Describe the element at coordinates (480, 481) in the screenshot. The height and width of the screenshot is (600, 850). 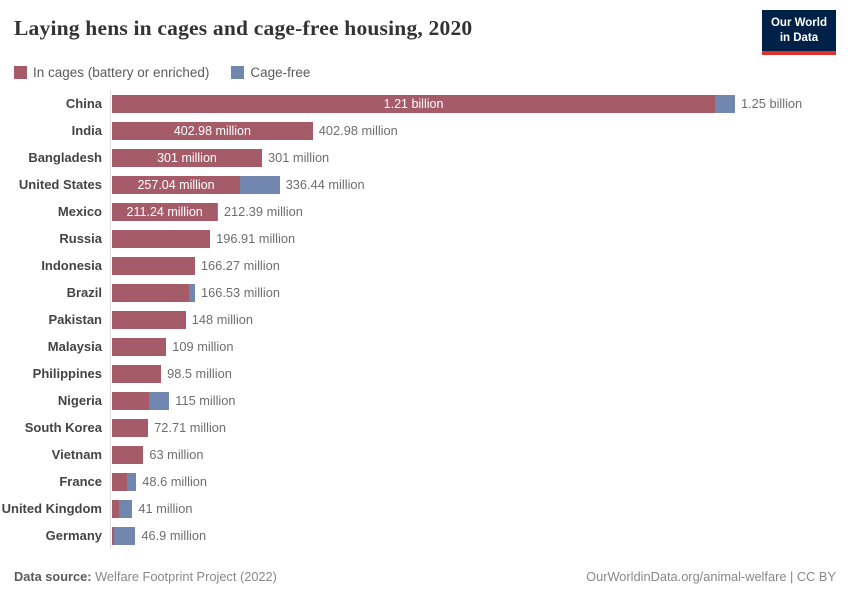
I see `bar-track: 48.6 million` at that location.